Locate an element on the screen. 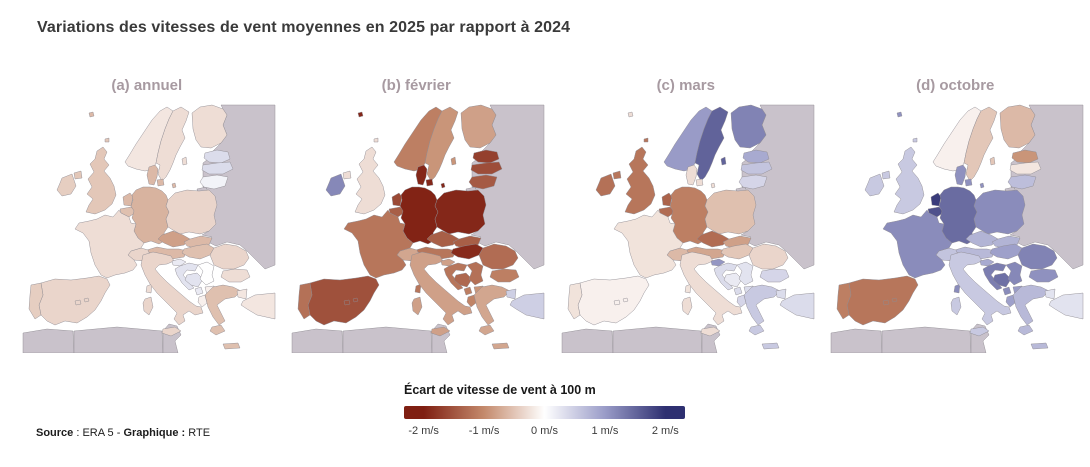  colorbar-tick-label: 2 m/s is located at coordinates (665, 431).